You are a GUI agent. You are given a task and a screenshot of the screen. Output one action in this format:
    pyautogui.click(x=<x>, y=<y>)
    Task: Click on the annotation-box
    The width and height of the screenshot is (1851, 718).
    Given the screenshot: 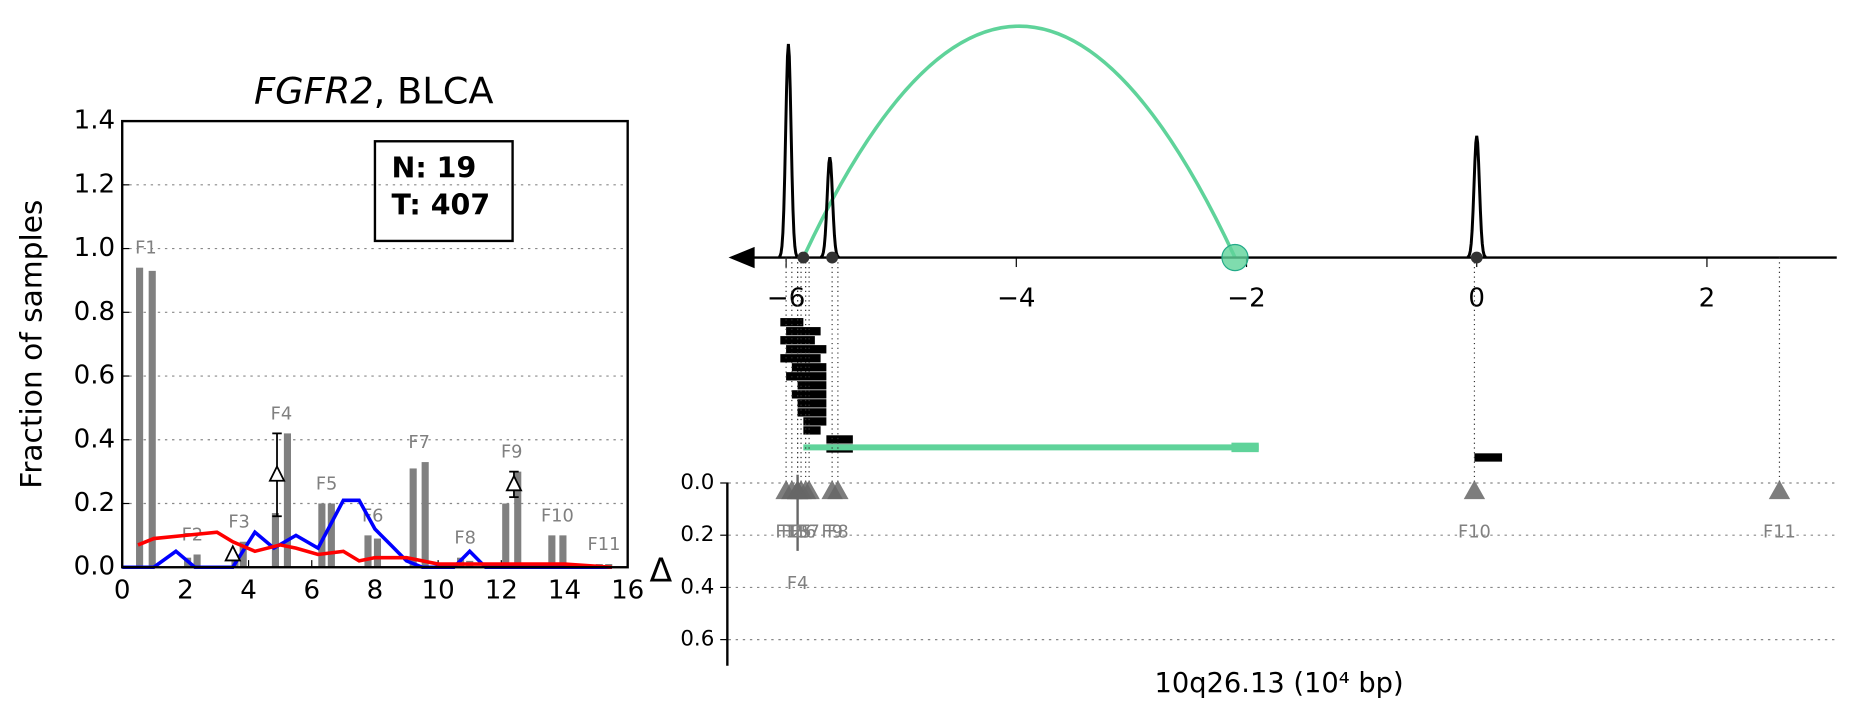 What is the action you would take?
    pyautogui.click(x=443, y=191)
    